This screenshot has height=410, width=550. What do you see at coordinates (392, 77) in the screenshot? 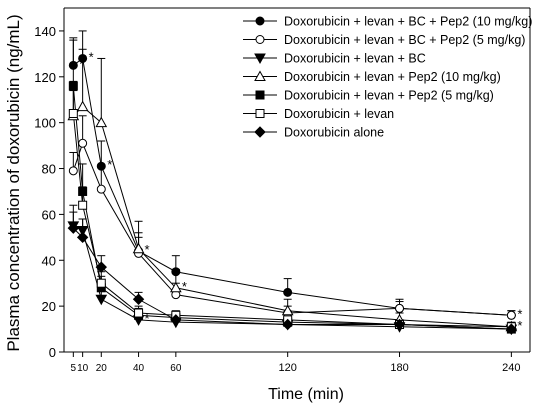
I see `legend-label: Doxorubicin + levan + Pep2 (10 mg/kg)` at bounding box center [392, 77].